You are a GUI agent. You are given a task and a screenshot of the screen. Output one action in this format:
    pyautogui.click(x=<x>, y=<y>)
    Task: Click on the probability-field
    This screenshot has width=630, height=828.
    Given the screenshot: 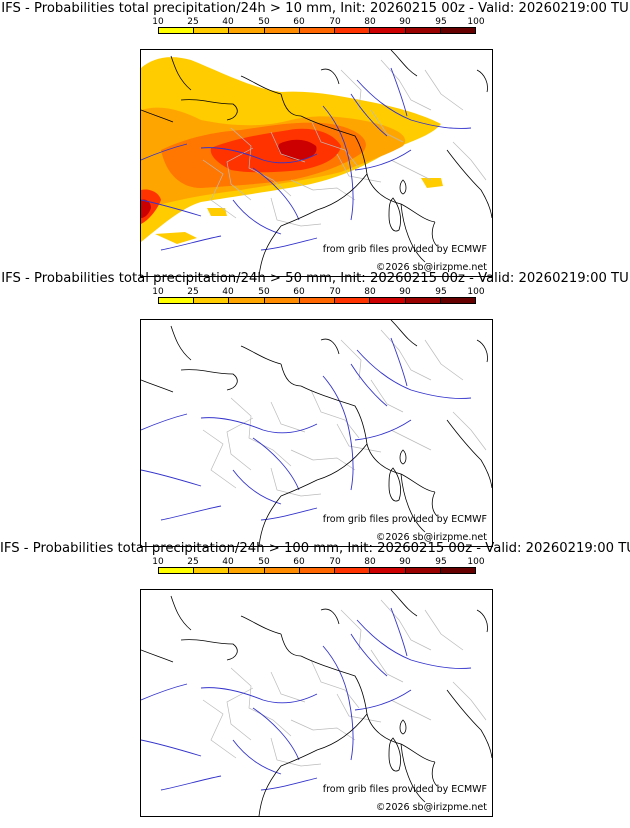 What is the action you would take?
    pyautogui.click(x=292, y=150)
    